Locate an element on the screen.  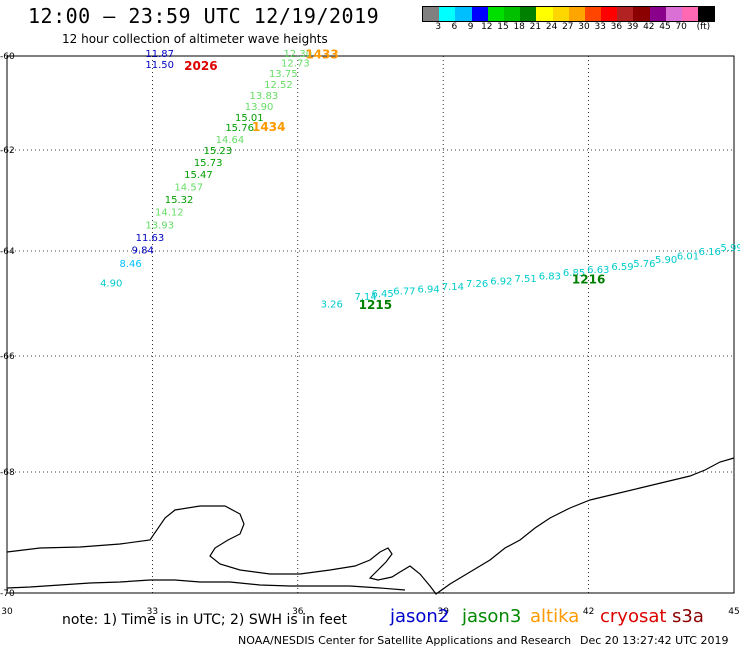
wave-height-value: 6.63 is located at coordinates (598, 270).